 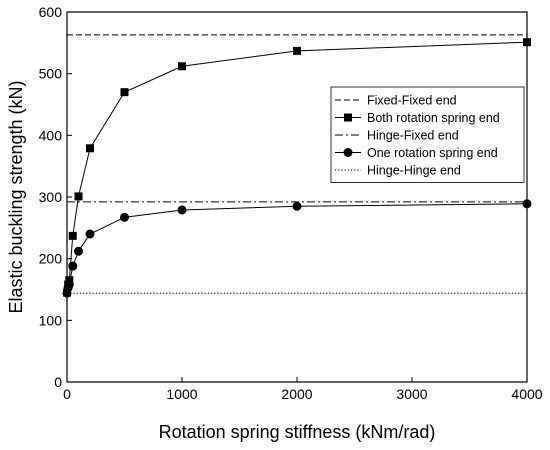 What do you see at coordinates (181, 394) in the screenshot?
I see `x-tick-label: 1000` at bounding box center [181, 394].